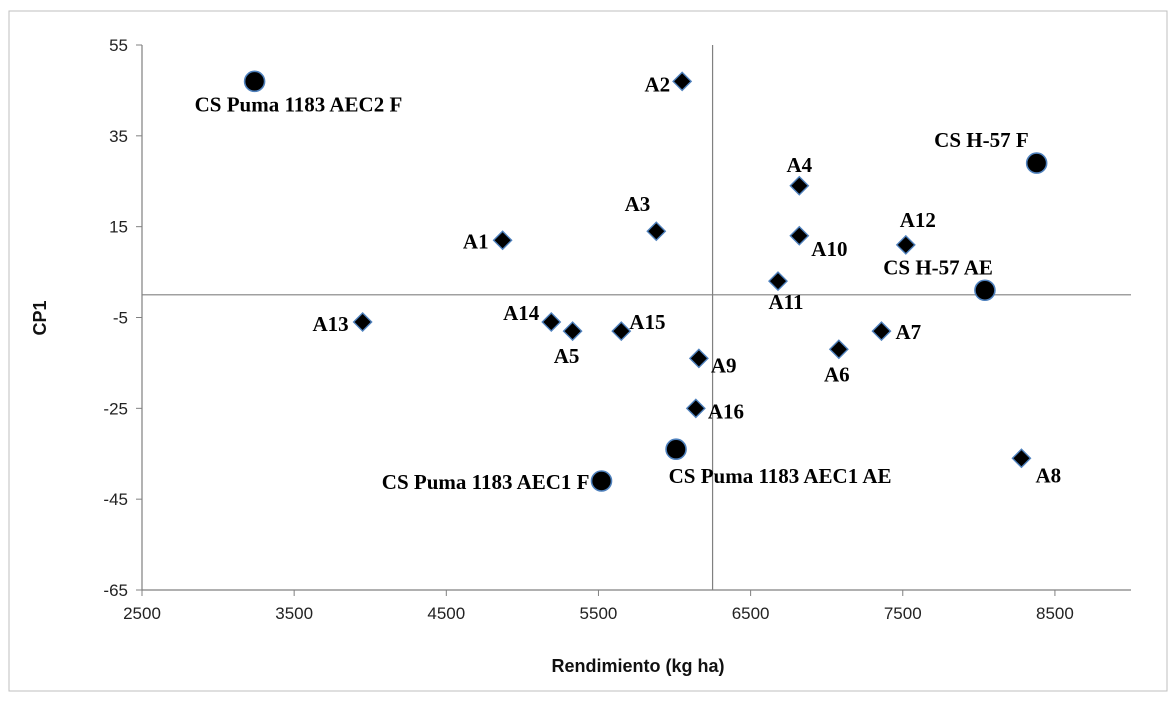 The width and height of the screenshot is (1176, 705). Describe the element at coordinates (726, 411) in the screenshot. I see `point-label: A16` at that location.